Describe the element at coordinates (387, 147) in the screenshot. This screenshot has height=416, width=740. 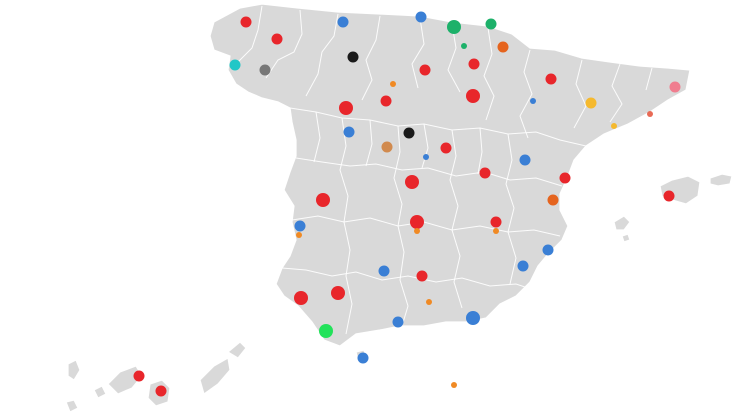
I see `map-marker-tan` at that location.